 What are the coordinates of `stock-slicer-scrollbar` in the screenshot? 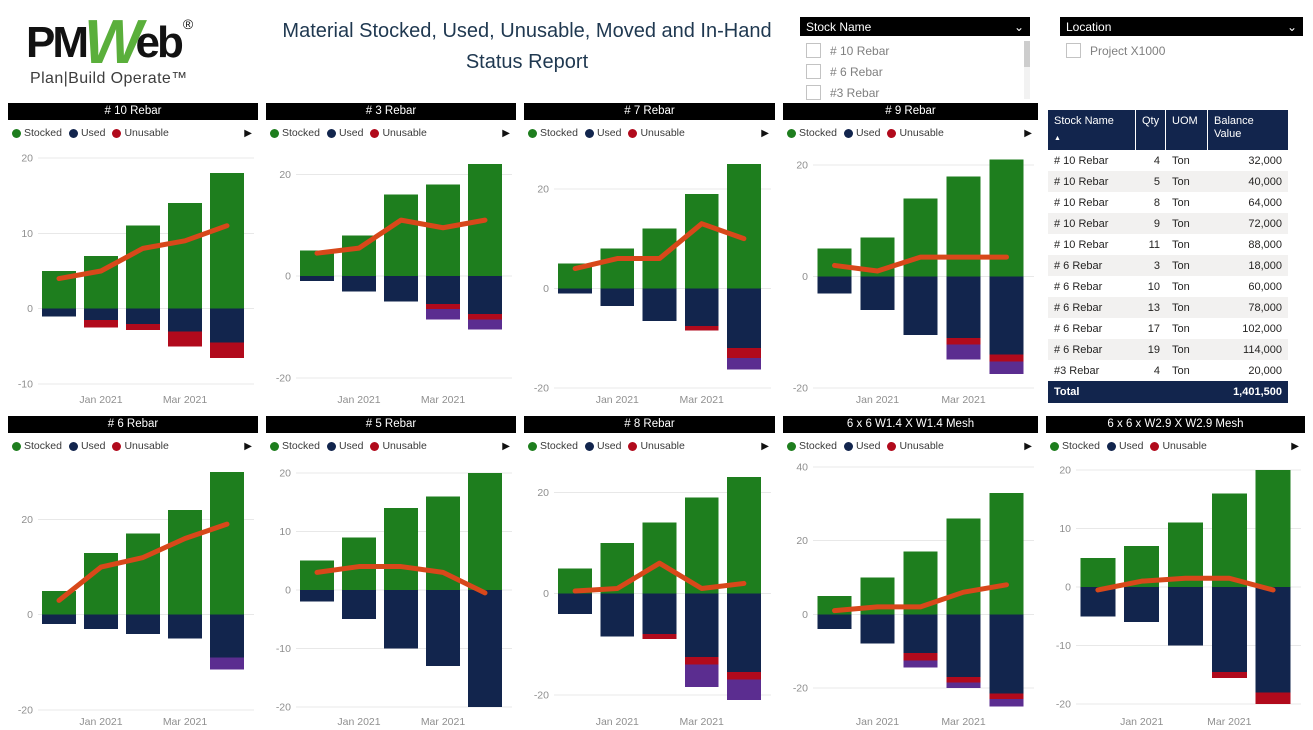 It's located at (1027, 70).